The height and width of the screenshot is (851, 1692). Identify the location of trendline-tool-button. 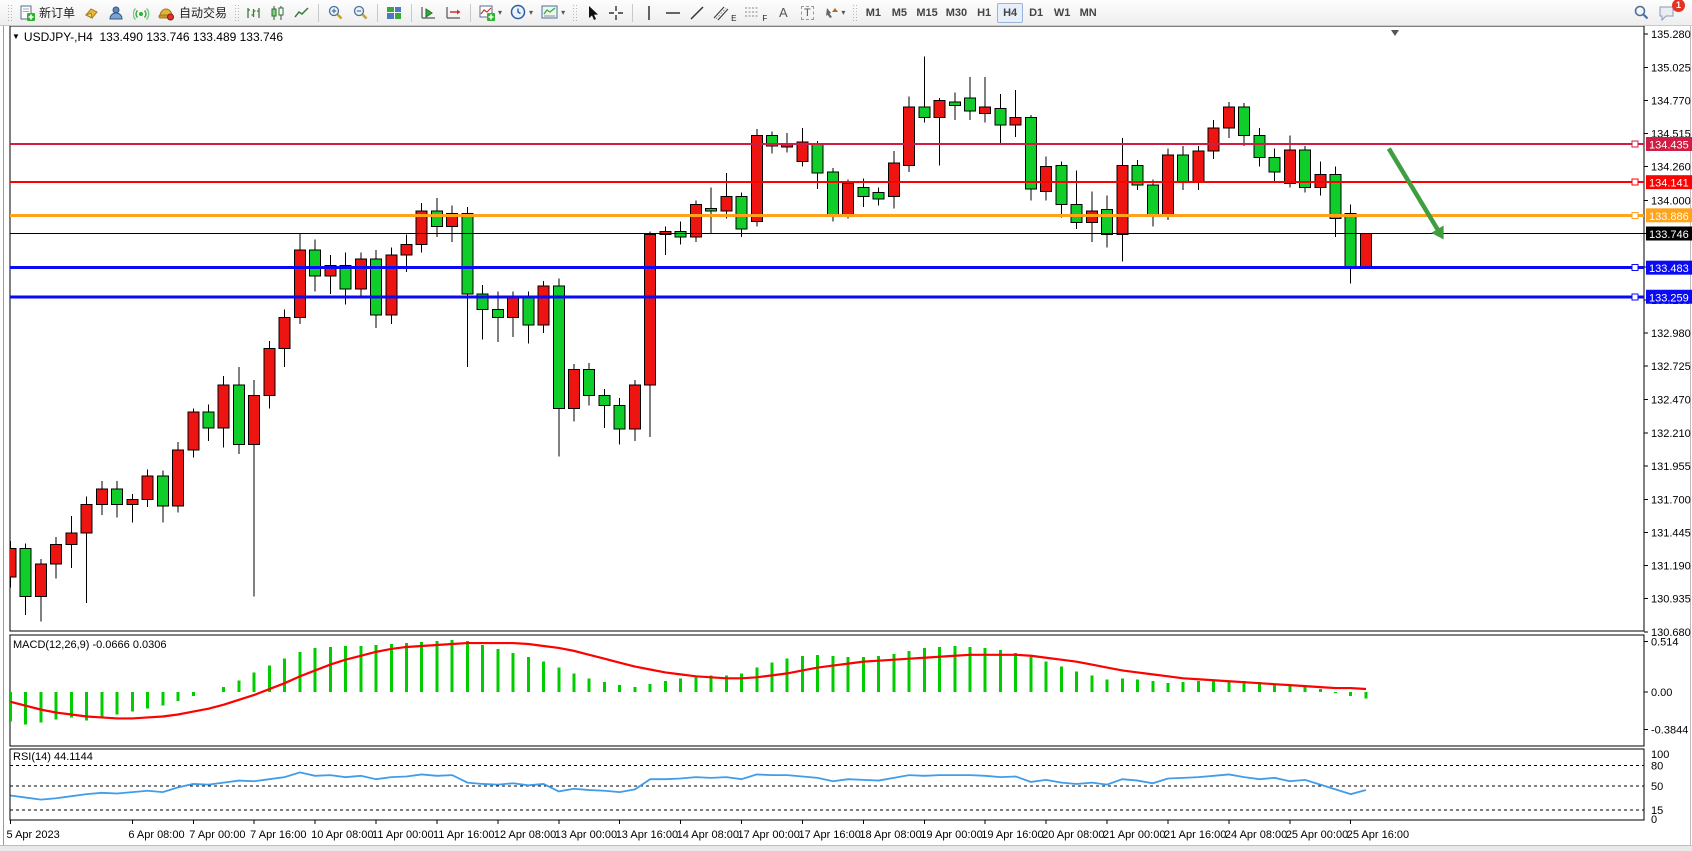
(697, 13).